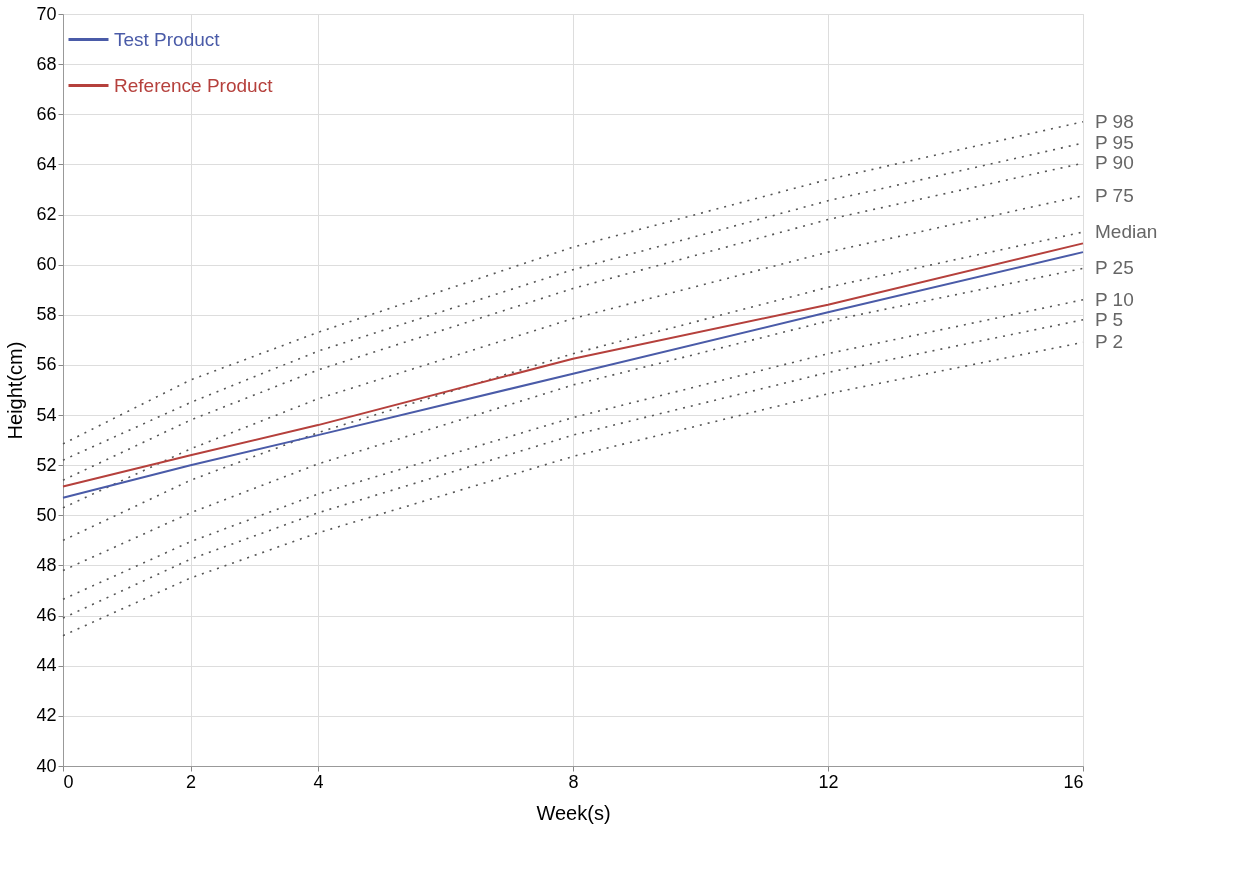 This screenshot has width=1255, height=884. What do you see at coordinates (46, 615) in the screenshot?
I see `y-tick-label: 46` at bounding box center [46, 615].